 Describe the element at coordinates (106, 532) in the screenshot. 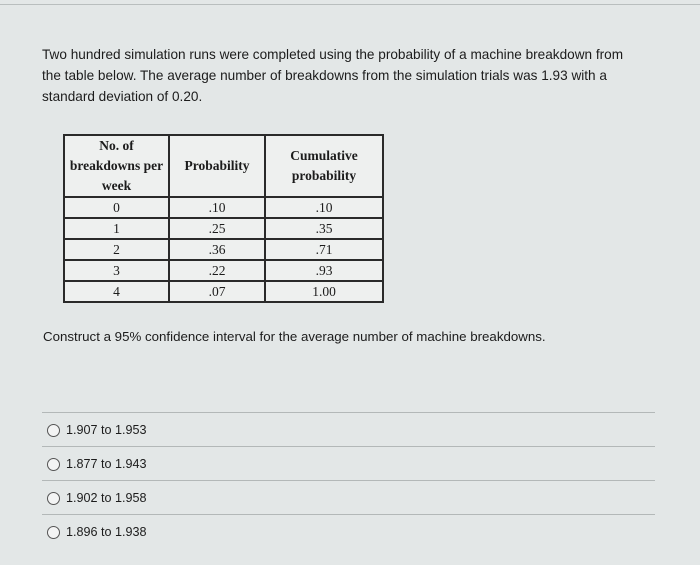

I see `option-label: 1.896 to 1.938` at that location.